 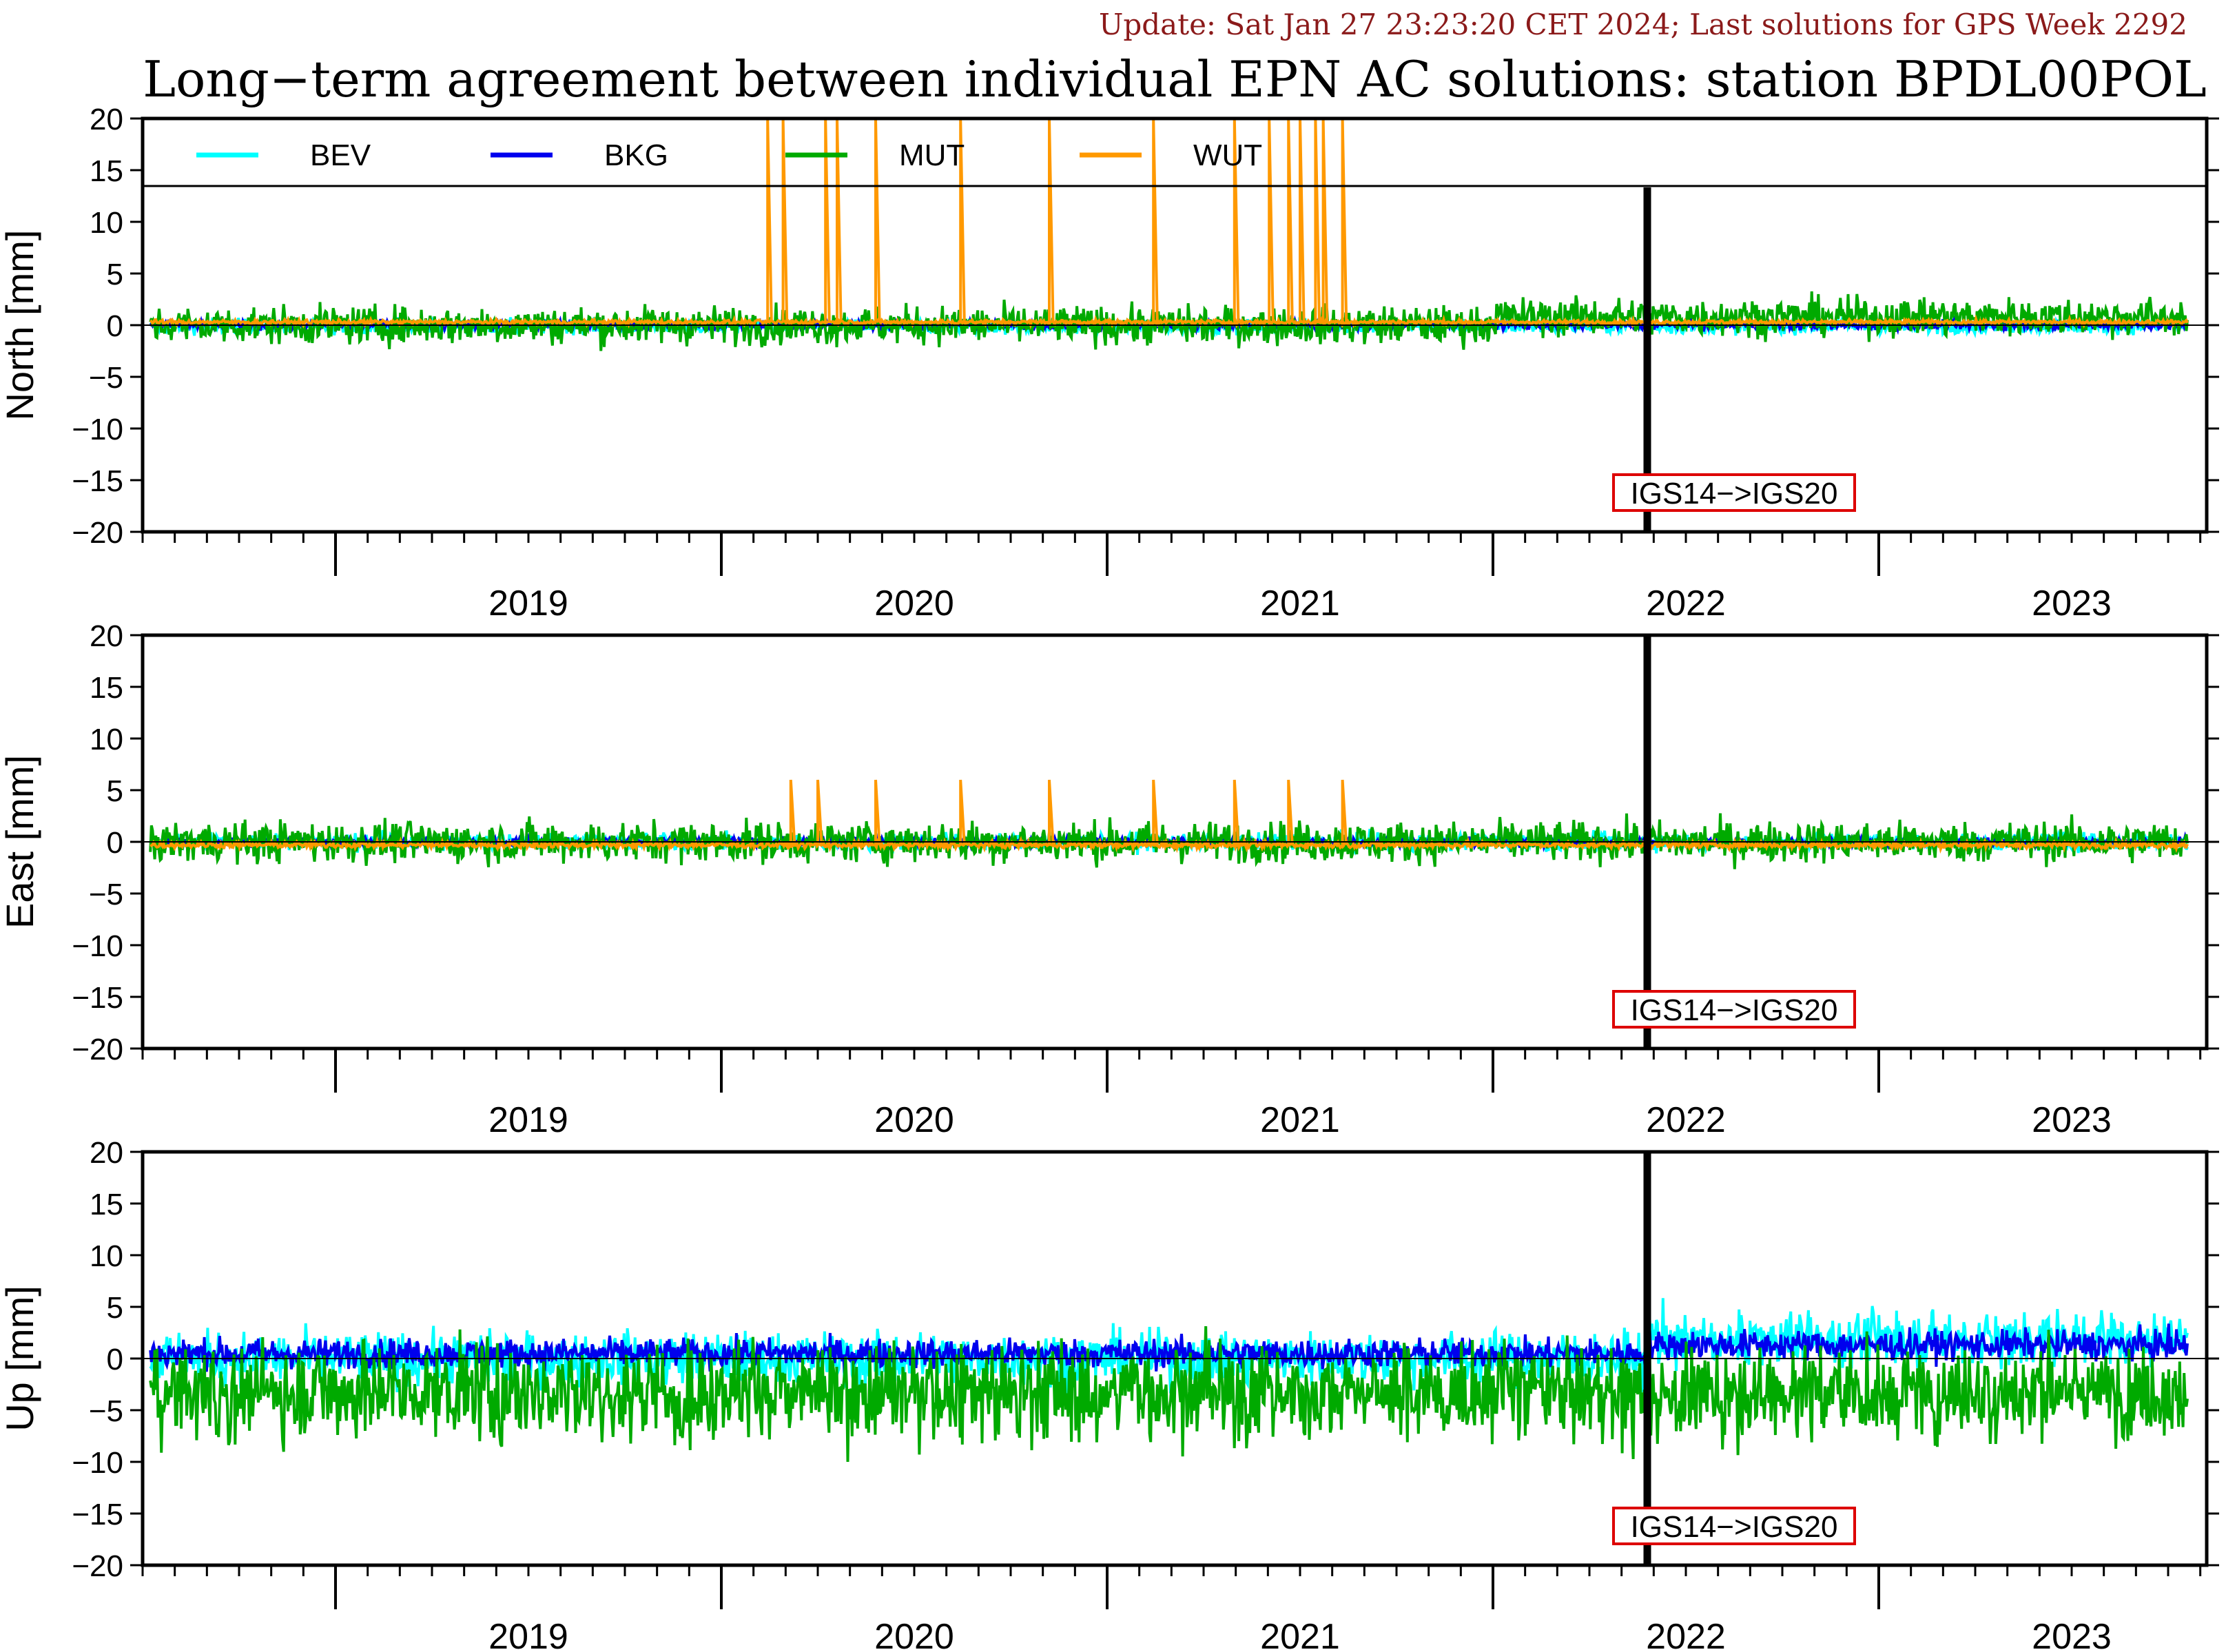 What do you see at coordinates (1169, 1348) in the screenshot?
I see `series-bkg-line` at bounding box center [1169, 1348].